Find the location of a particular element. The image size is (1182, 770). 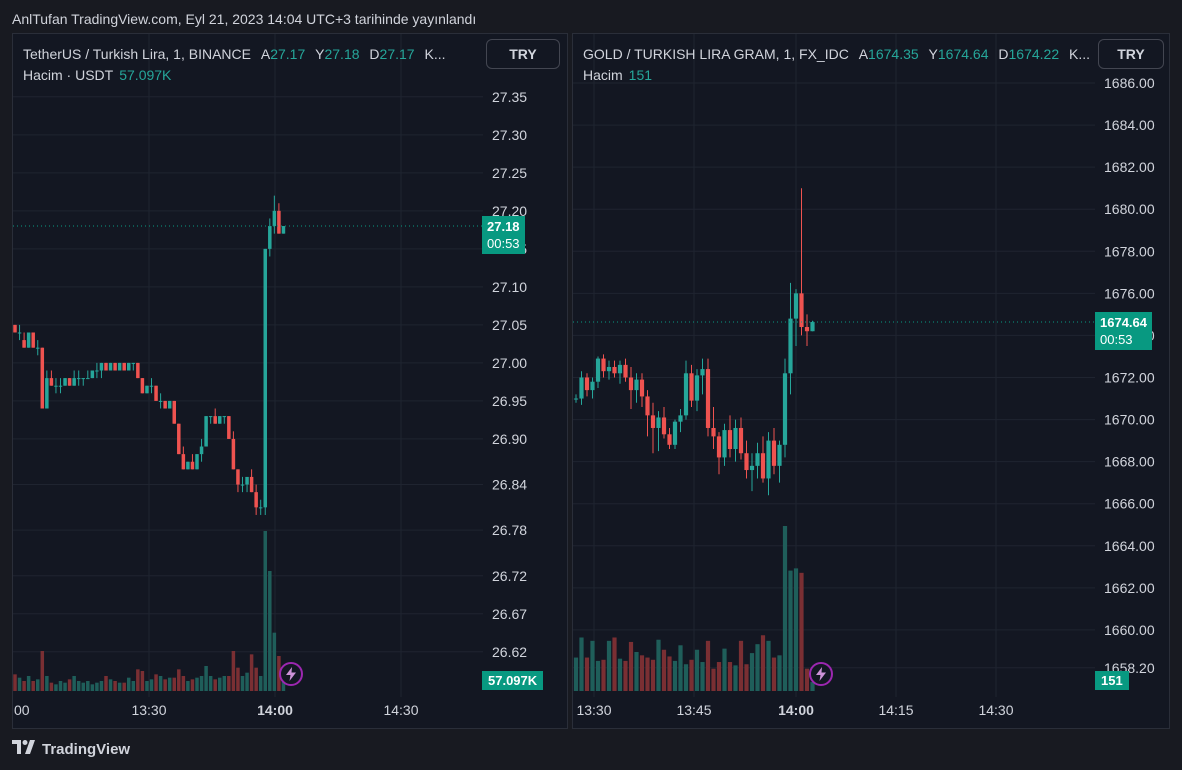

y-tick-label: 1666.00 is located at coordinates (1129, 504).